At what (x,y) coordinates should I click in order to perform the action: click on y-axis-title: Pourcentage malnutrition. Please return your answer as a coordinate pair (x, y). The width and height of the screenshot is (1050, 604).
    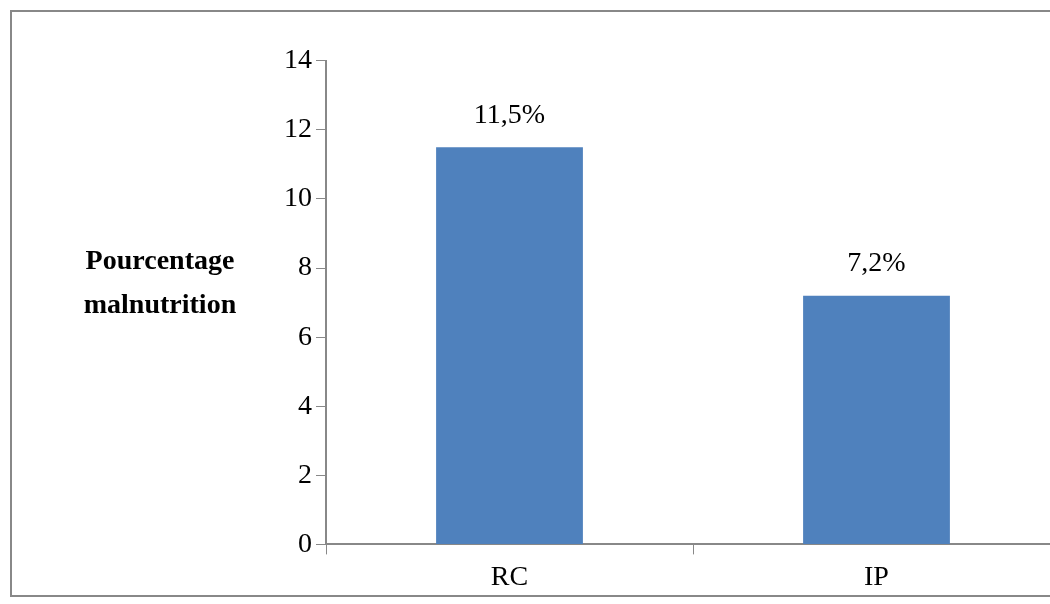
    Looking at the image, I should click on (160, 282).